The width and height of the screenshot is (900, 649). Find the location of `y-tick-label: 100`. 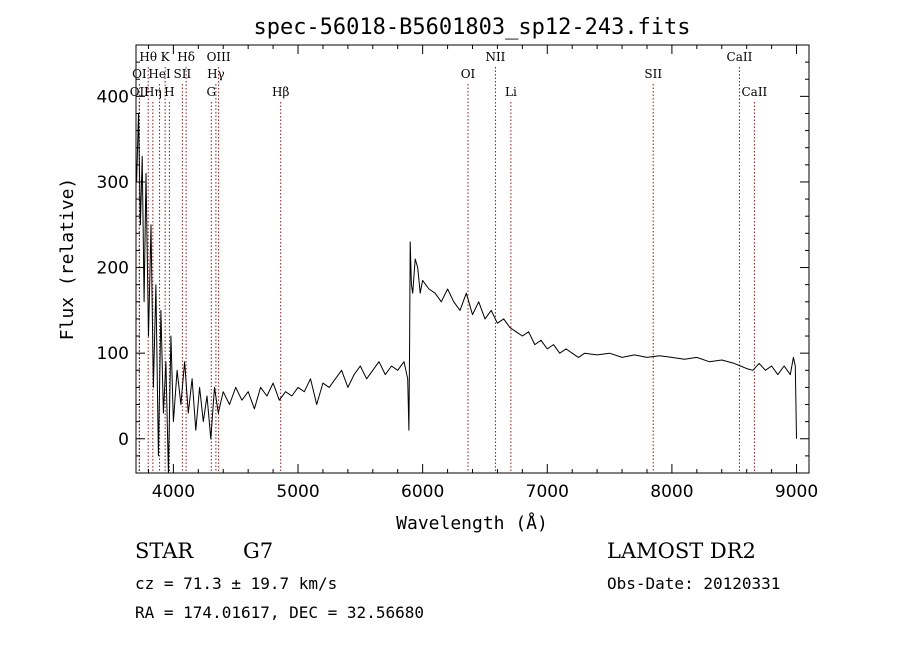

y-tick-label: 100 is located at coordinates (113, 354).